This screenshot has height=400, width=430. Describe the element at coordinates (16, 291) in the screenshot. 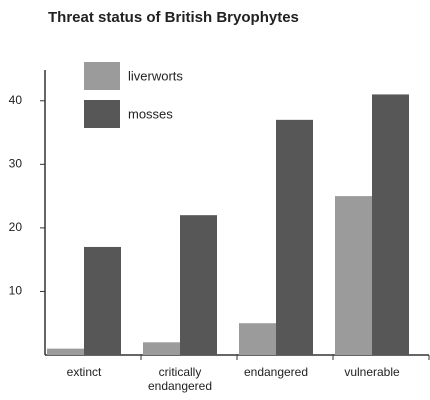

I see `y-tick-label: 10` at that location.